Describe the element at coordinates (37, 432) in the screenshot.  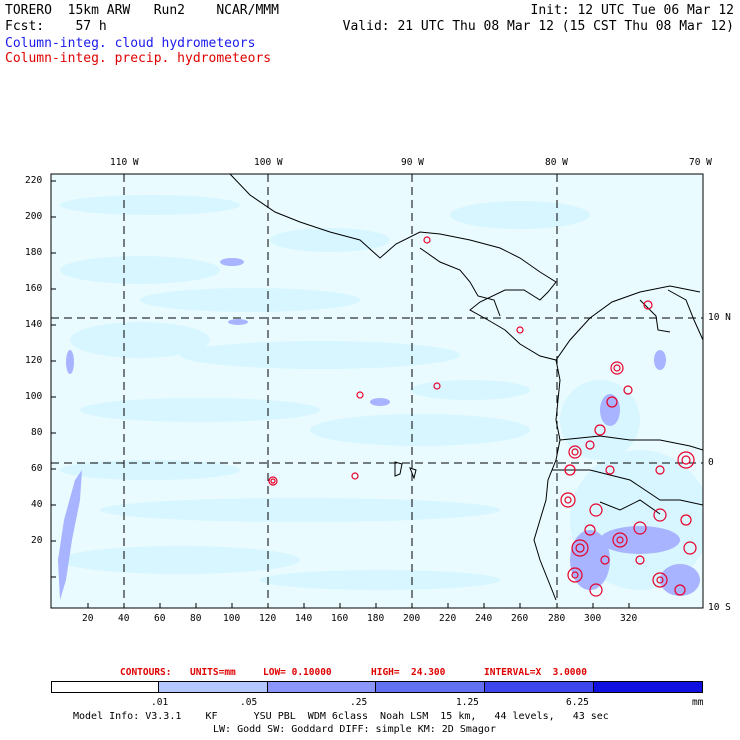
I see `y-tick-label: 80` at that location.